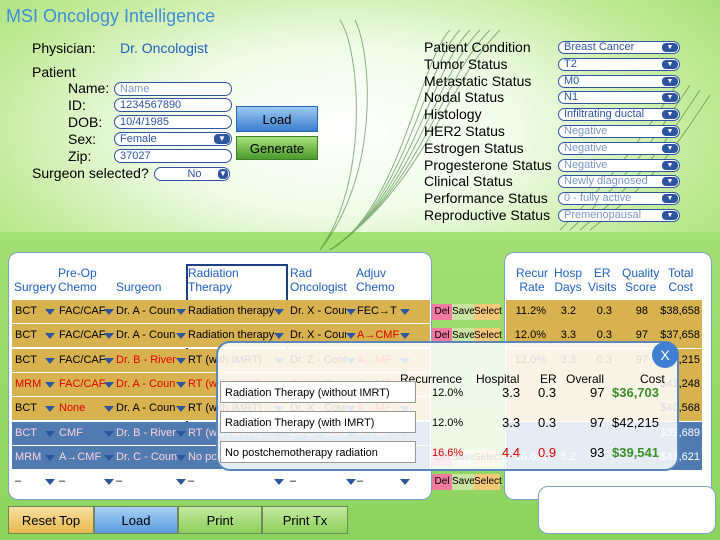 This screenshot has width=720, height=540. Describe the element at coordinates (192, 174) in the screenshot. I see `surgeon-selected-dropdown: No ▼` at that location.